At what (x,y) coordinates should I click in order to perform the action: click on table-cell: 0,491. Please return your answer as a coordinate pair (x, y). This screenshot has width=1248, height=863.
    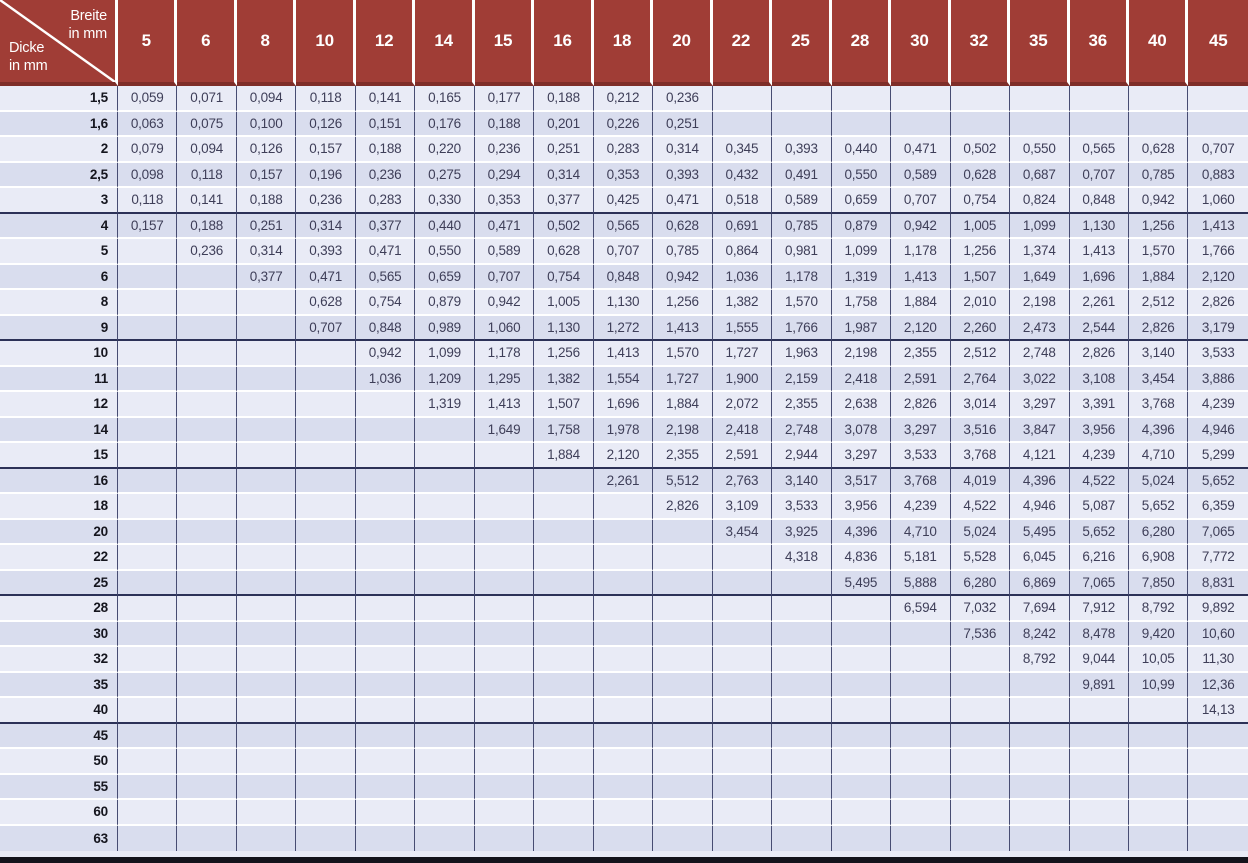
    Looking at the image, I should click on (802, 175).